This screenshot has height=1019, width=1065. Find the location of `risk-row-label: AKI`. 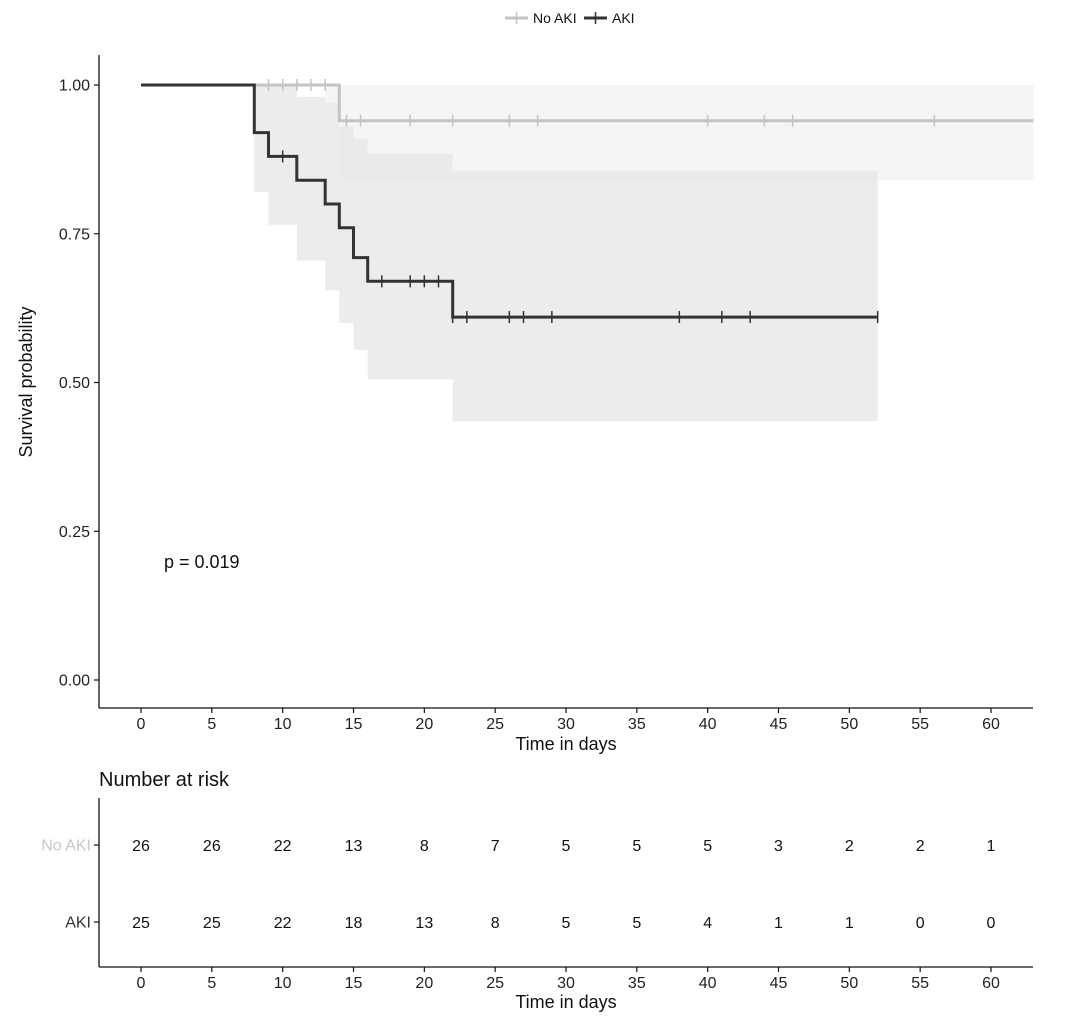

risk-row-label: AKI is located at coordinates (78, 923).